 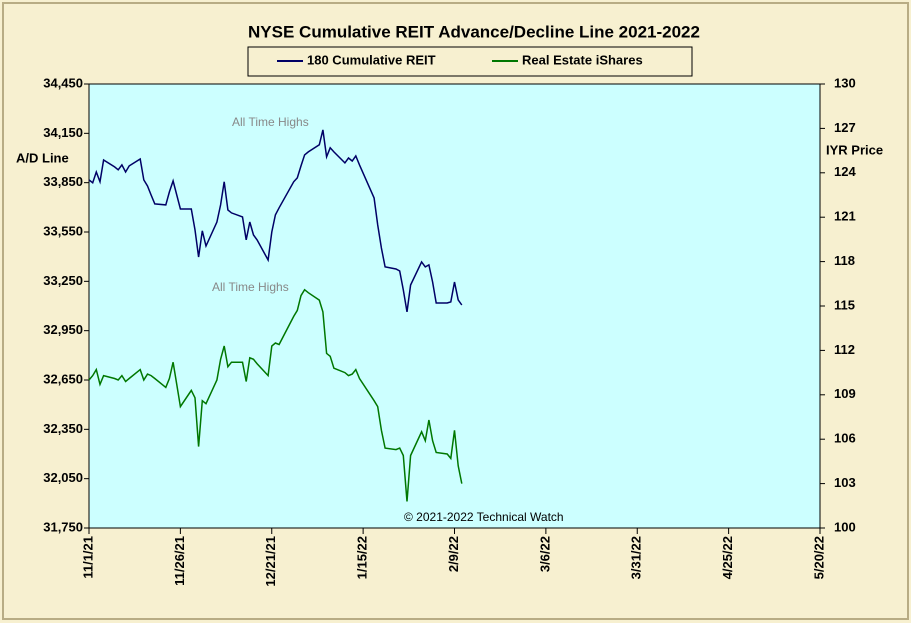 I want to click on y-tick-label: 34,150, so click(x=63, y=132).